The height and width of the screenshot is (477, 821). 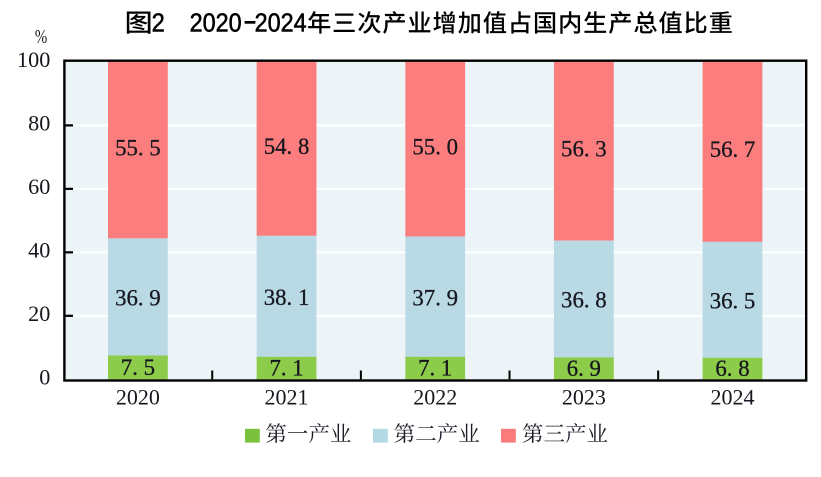 What do you see at coordinates (138, 367) in the screenshot?
I see `svg-text: 7. 5` at bounding box center [138, 367].